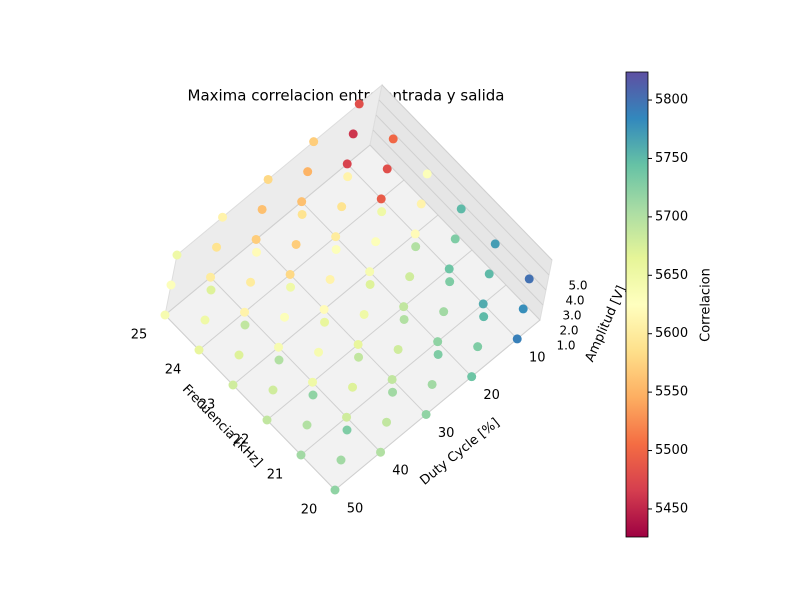 This screenshot has height=603, width=798. I want to click on colorbar-tick-label: 5500, so click(671, 450).